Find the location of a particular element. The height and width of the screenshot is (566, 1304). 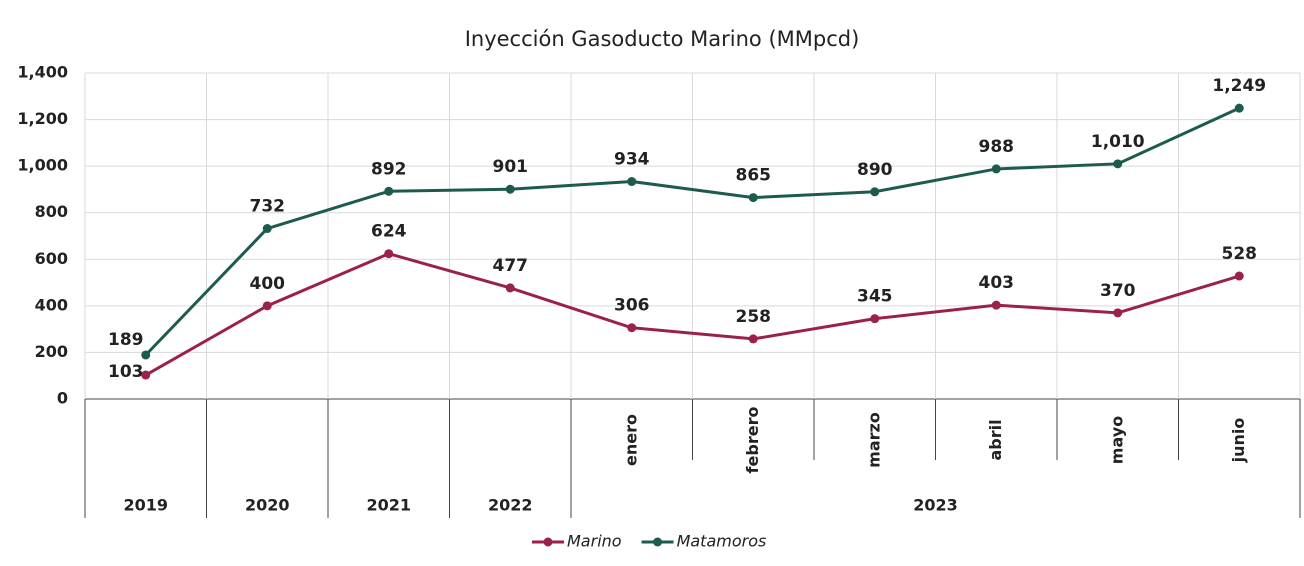

group-label: 2023 is located at coordinates (935, 505).